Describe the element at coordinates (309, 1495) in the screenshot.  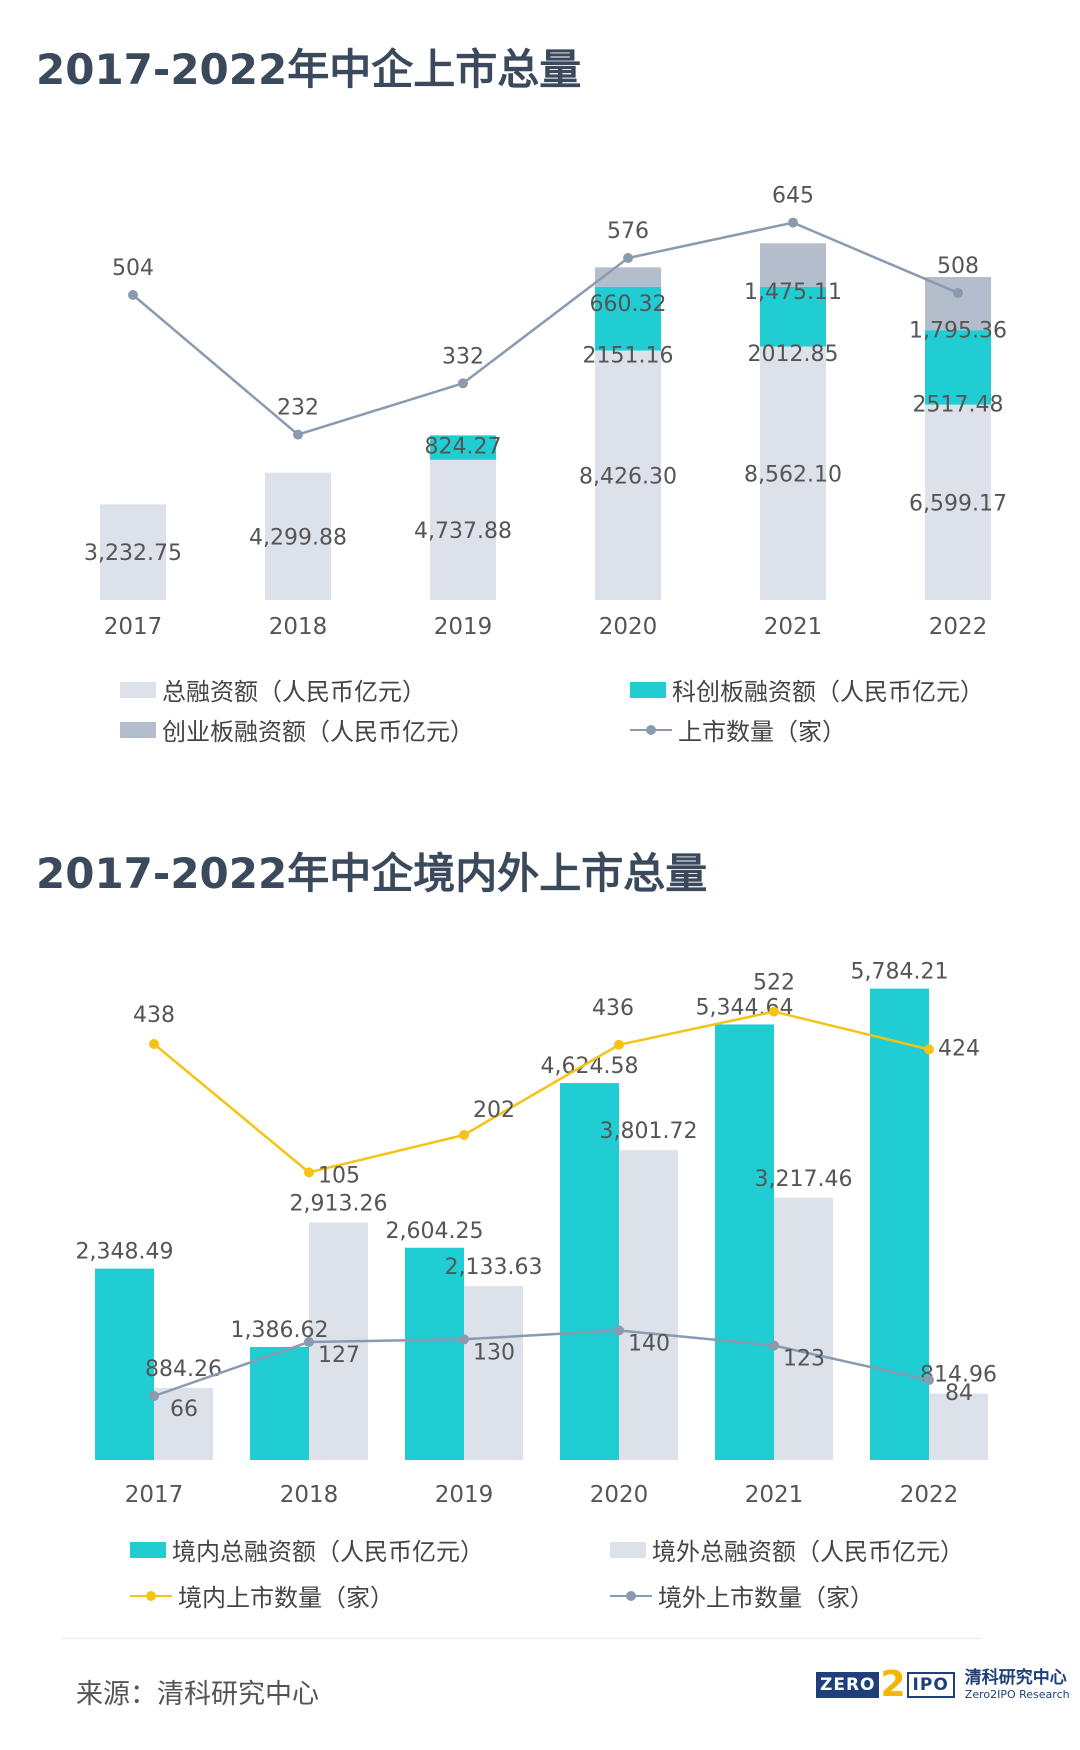
I see `x-tick-label-2018: 2018` at that location.